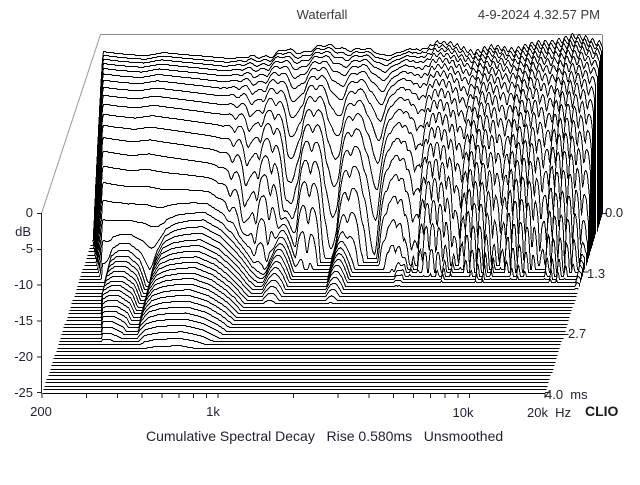  What do you see at coordinates (602, 411) in the screenshot?
I see `svg-text: CLIO` at bounding box center [602, 411].